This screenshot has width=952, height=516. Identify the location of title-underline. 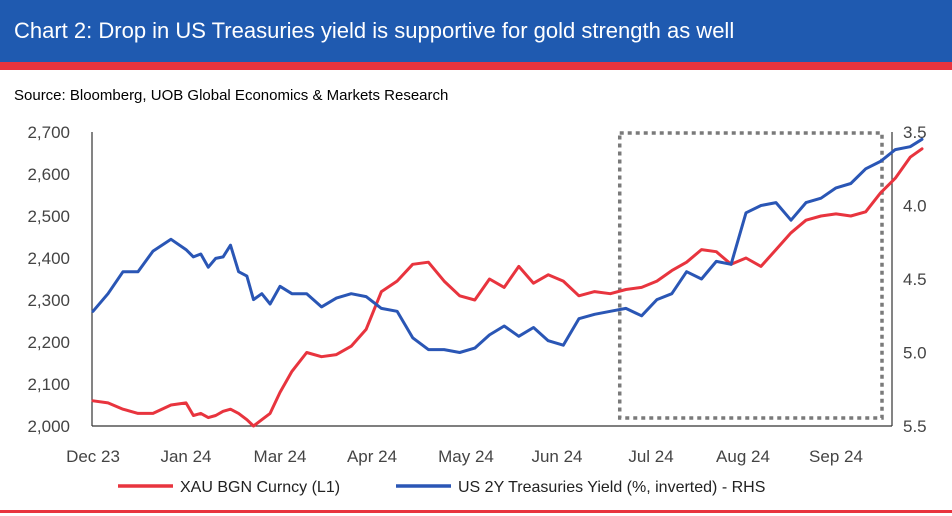
(476, 66).